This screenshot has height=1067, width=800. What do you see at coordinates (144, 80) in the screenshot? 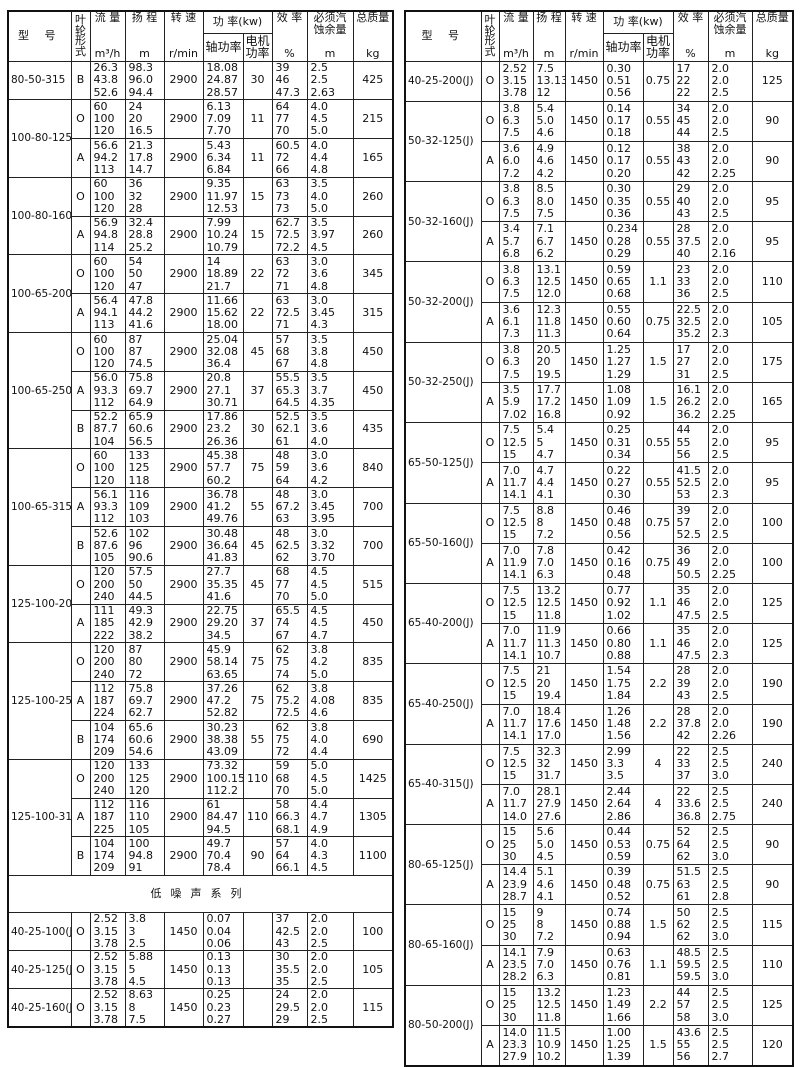
I see `head-cell: 98.3 96.0 94.4` at bounding box center [144, 80].